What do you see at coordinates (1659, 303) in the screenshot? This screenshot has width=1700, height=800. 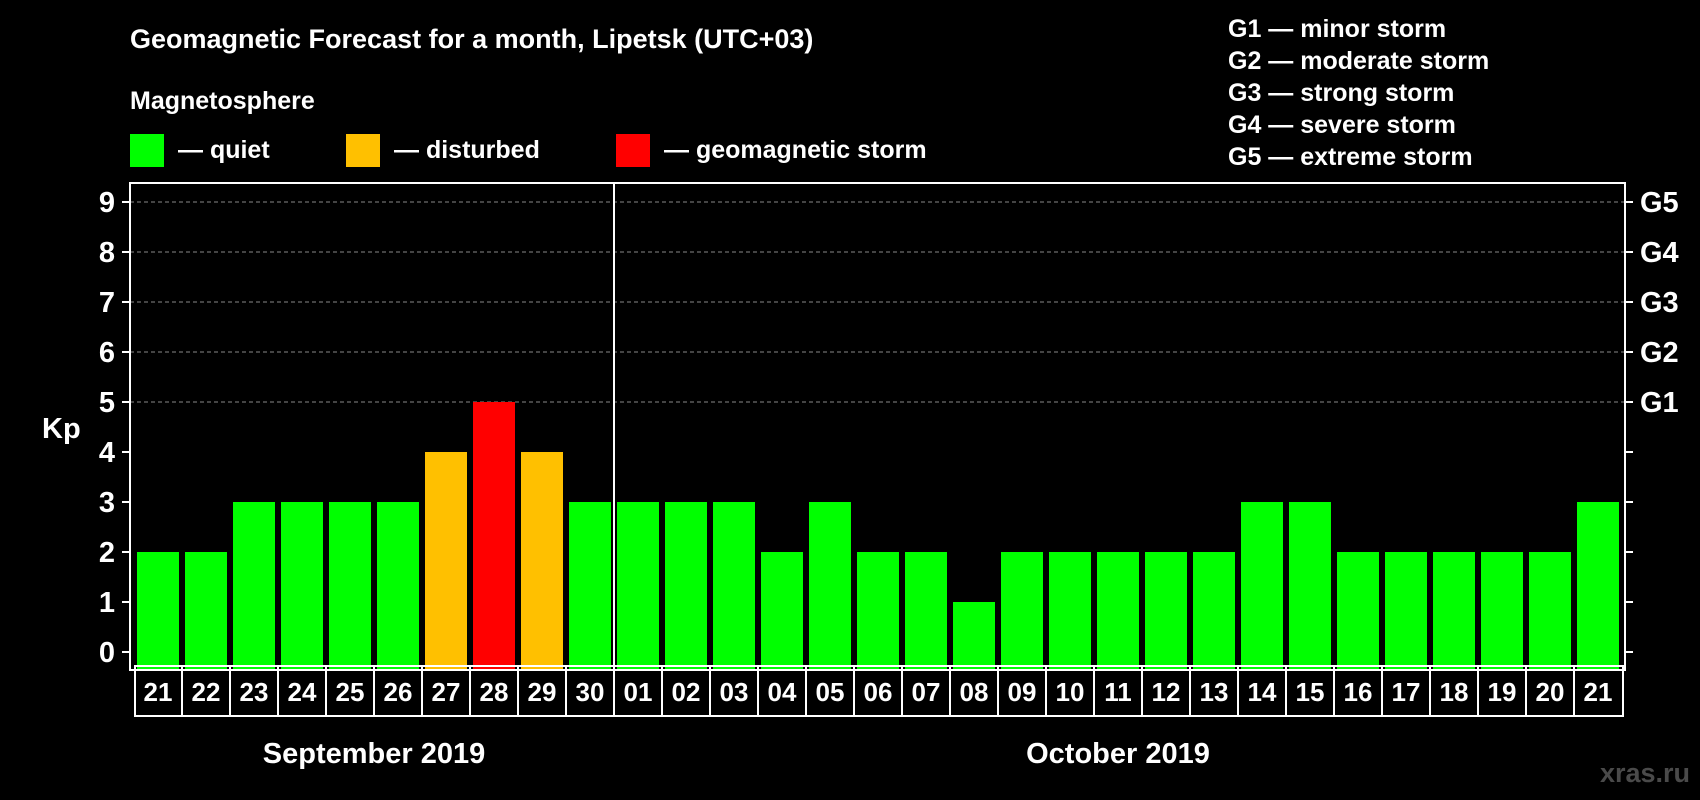 I see `g-scale-label: G3` at bounding box center [1659, 303].